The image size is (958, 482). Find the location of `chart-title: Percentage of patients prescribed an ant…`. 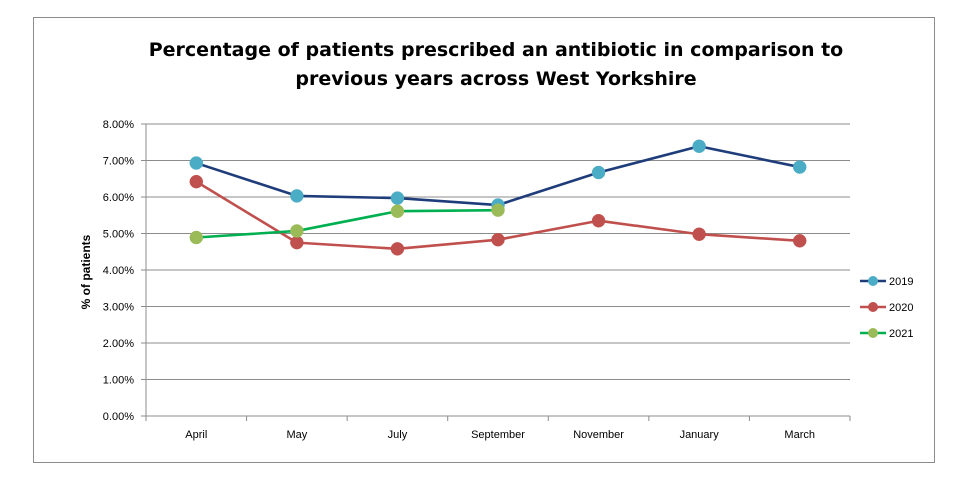

chart-title: Percentage of patients prescribed an ant… is located at coordinates (496, 64).